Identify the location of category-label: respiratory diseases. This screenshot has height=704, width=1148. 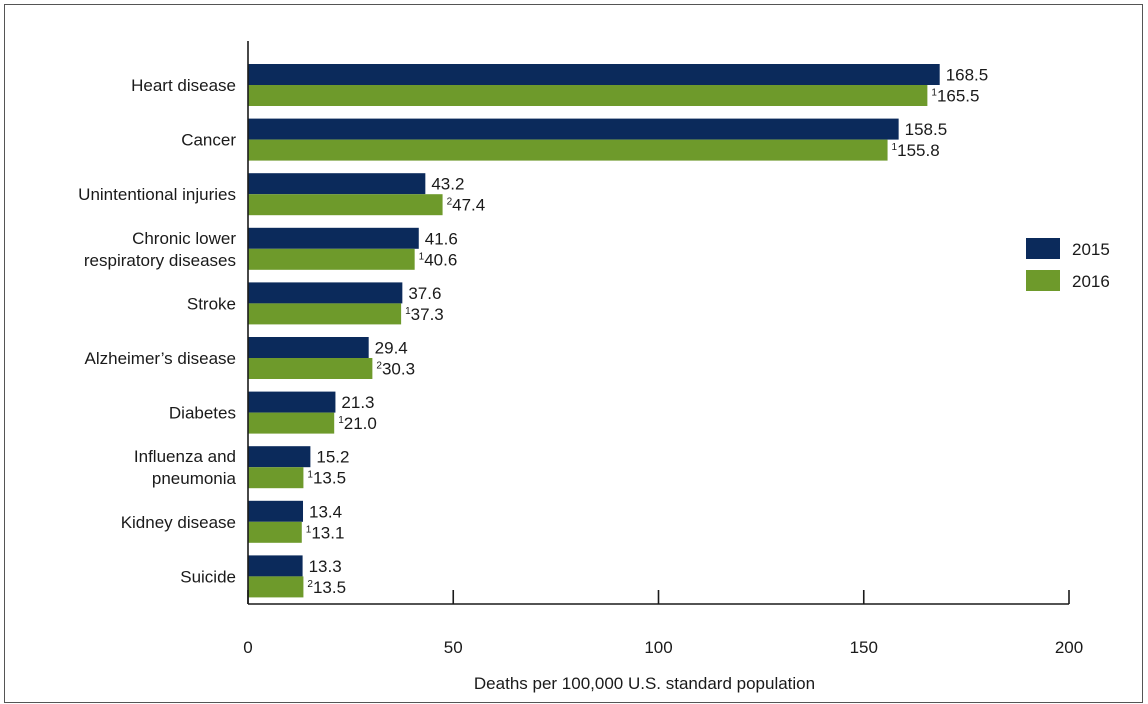
(160, 260).